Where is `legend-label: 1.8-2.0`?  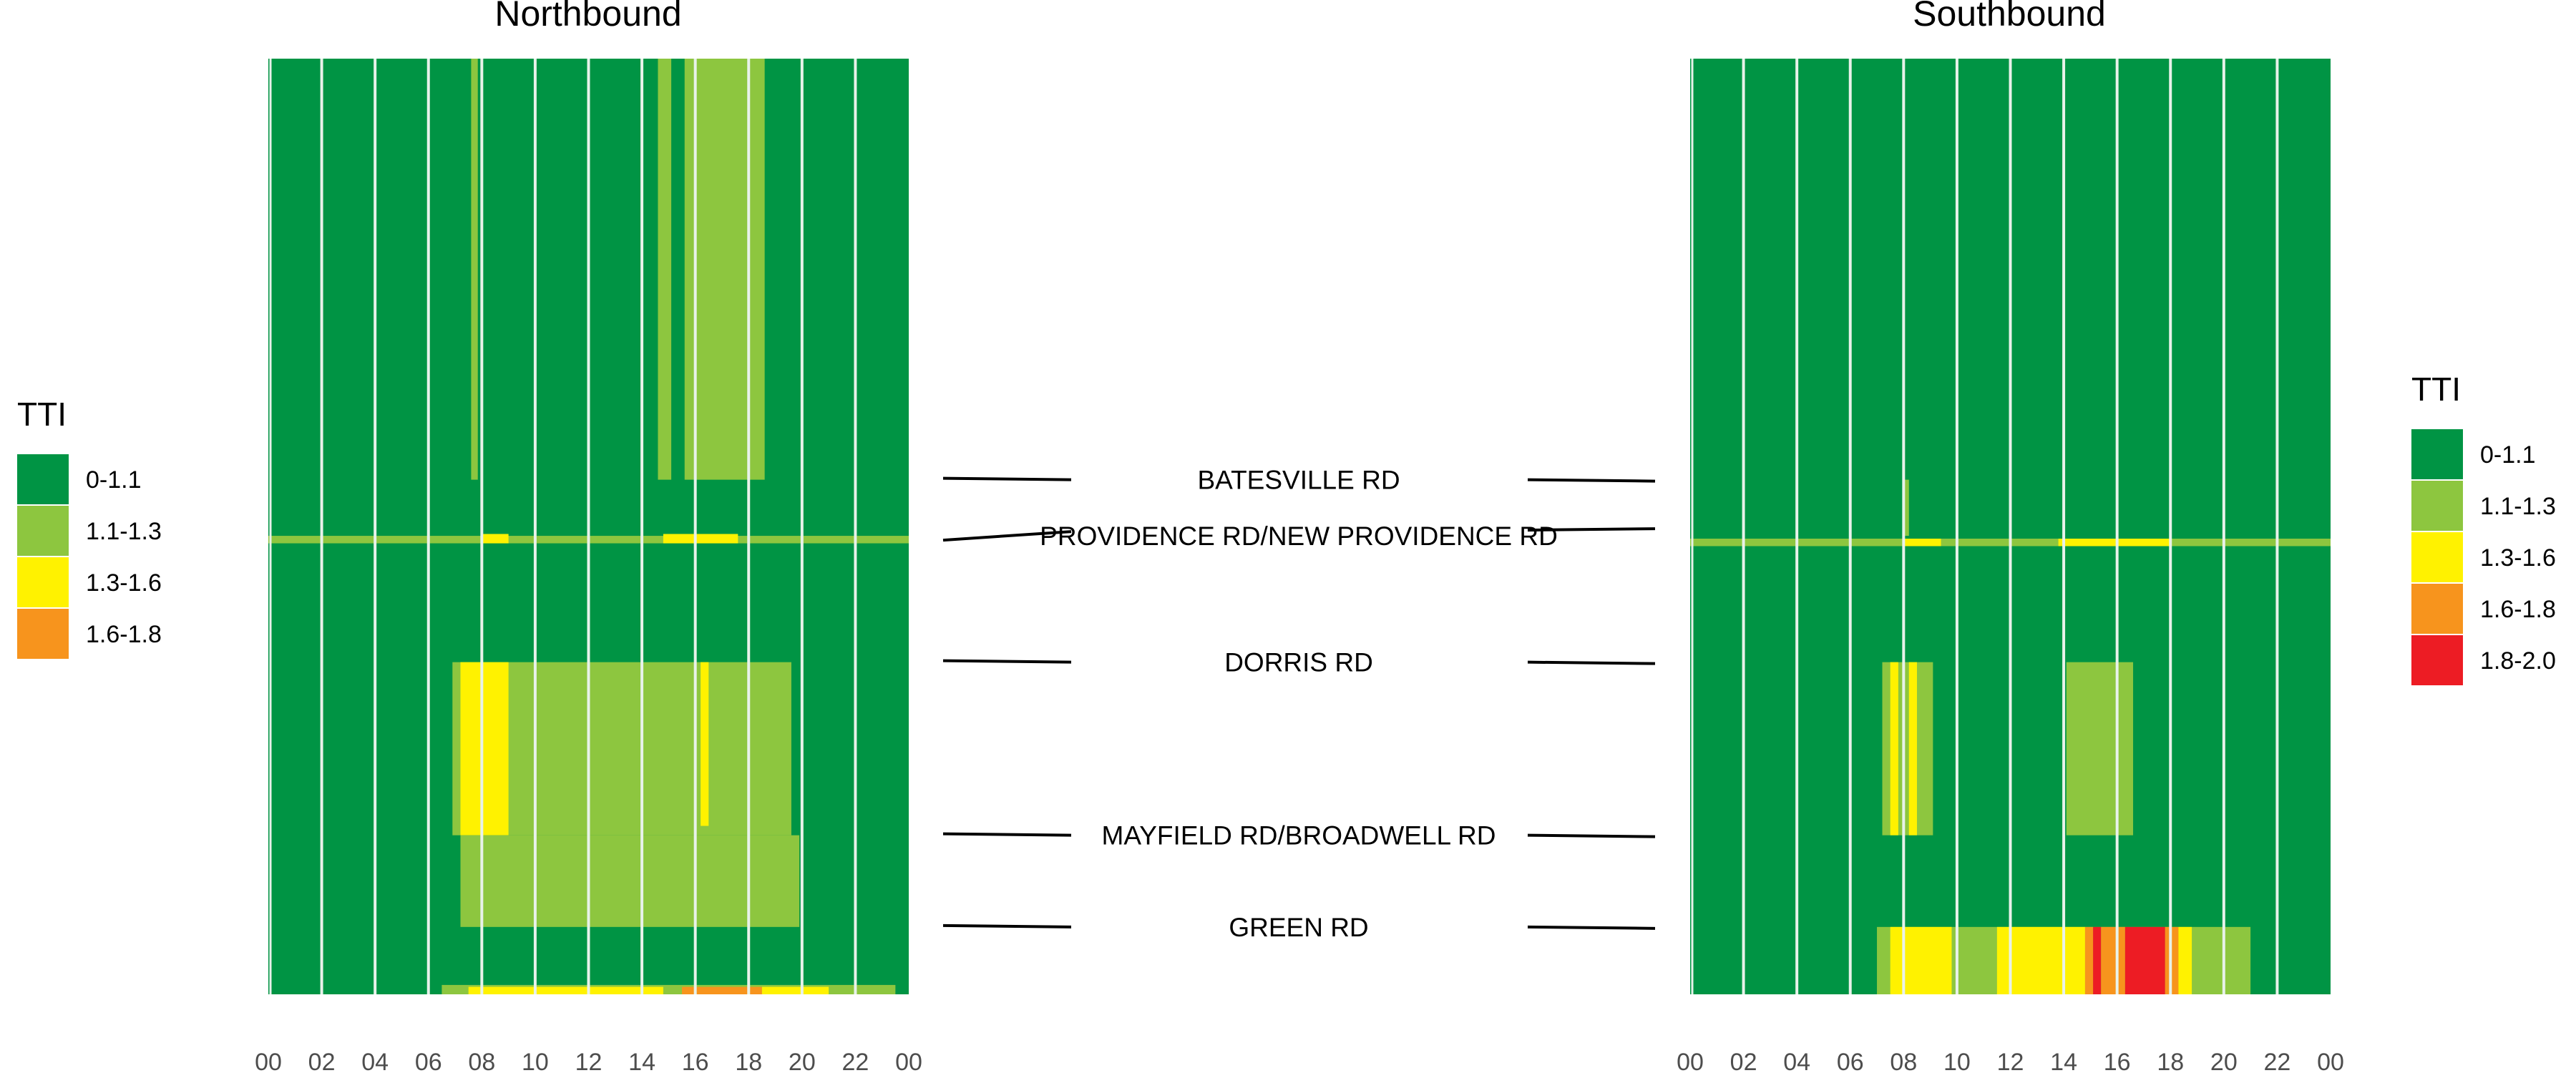 legend-label: 1.8-2.0 is located at coordinates (2518, 661).